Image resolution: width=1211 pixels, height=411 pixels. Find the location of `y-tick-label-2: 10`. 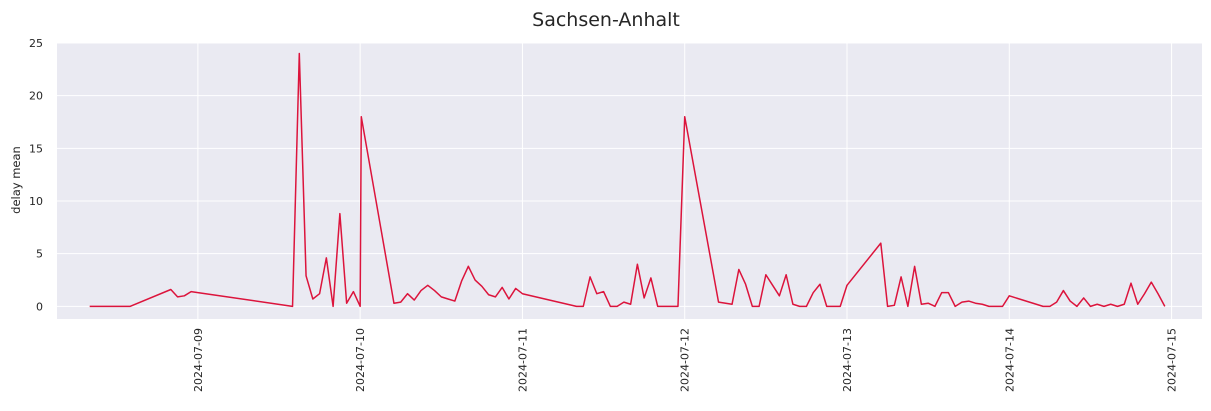

y-tick-label-2: 10 is located at coordinates (36, 201).